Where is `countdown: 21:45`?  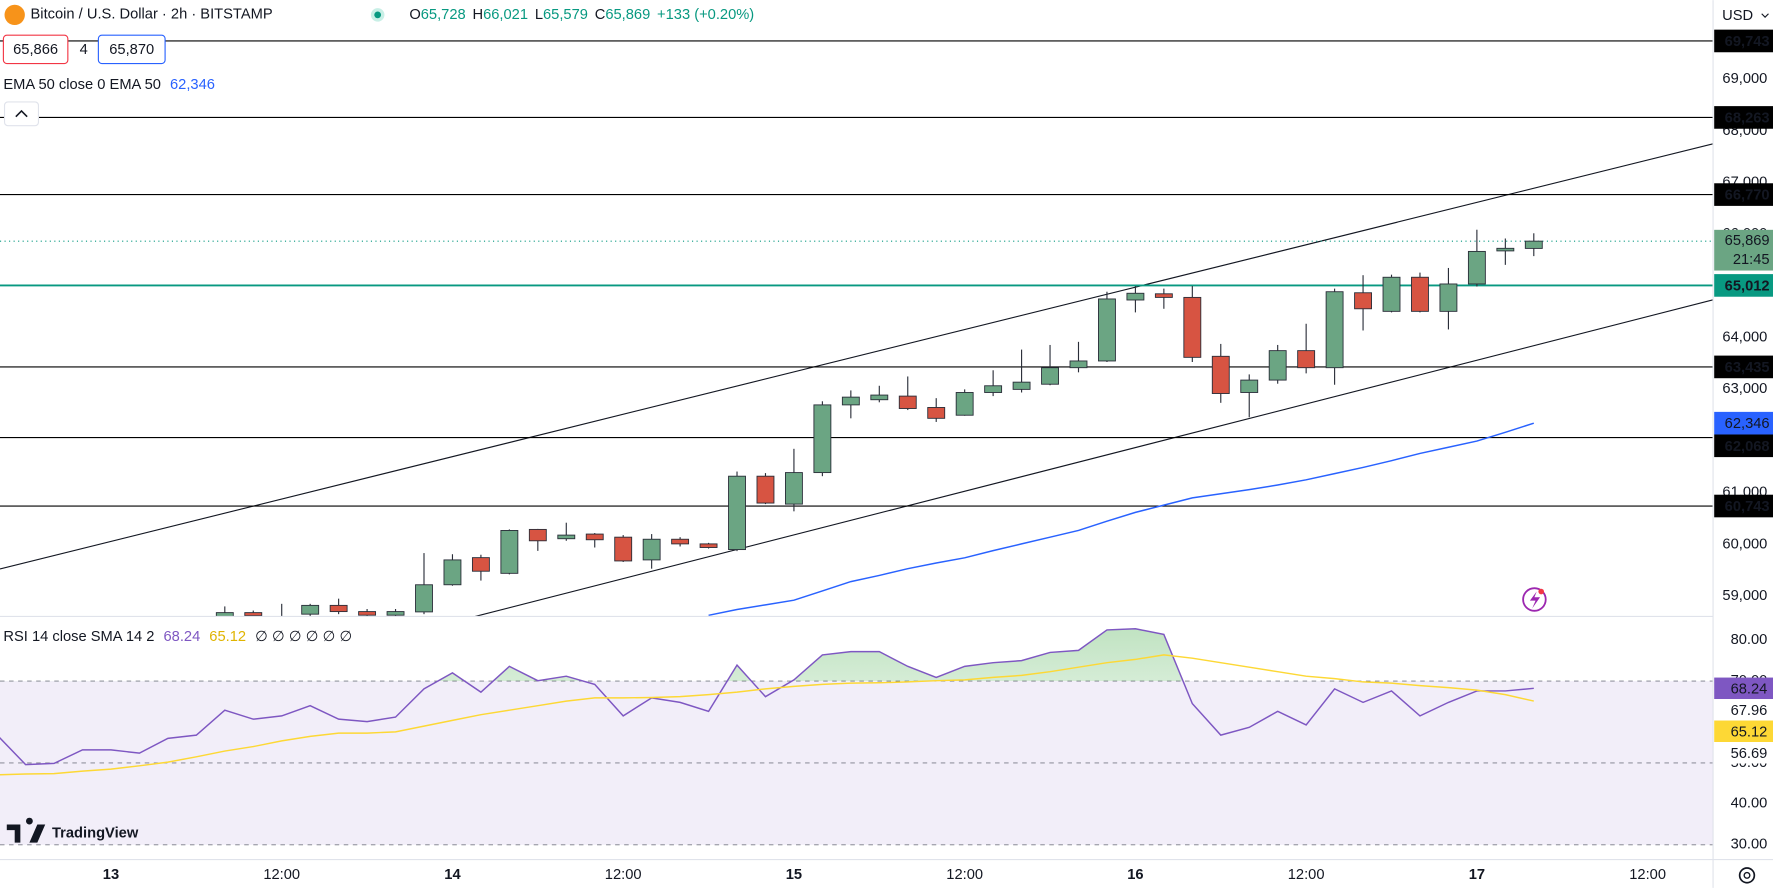
countdown: 21:45 is located at coordinates (1751, 260).